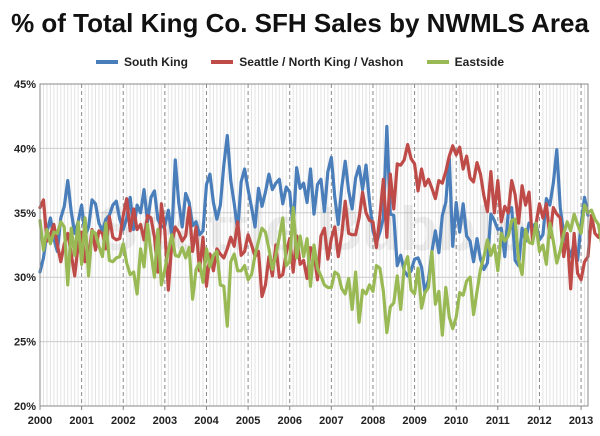 The image size is (600, 436). I want to click on legend-entry-eastside: Eastside, so click(465, 61).